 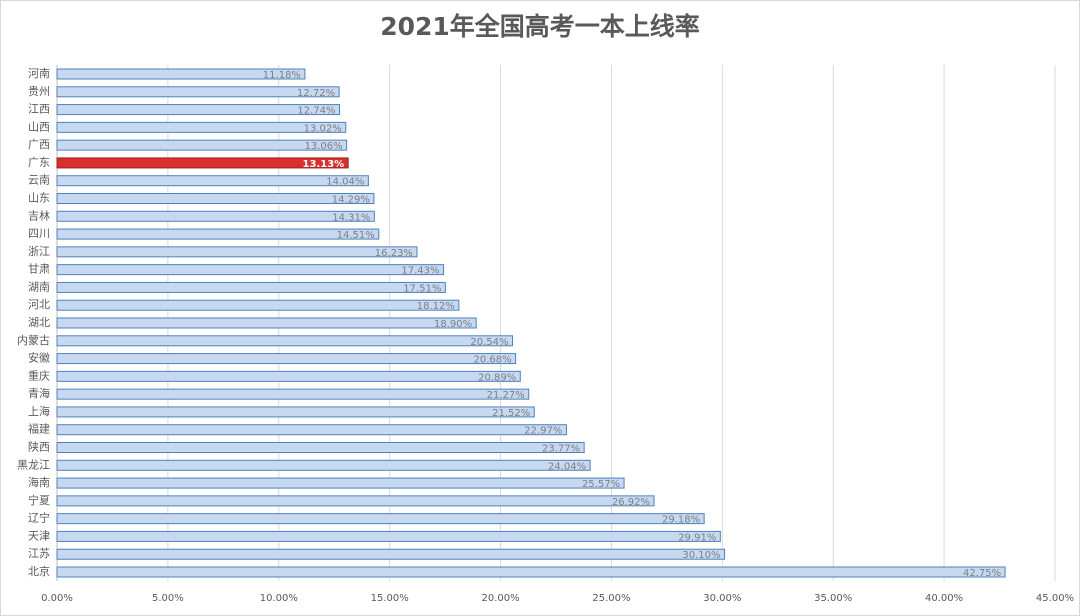 I want to click on y-tick-label: 四川, so click(x=39, y=233).